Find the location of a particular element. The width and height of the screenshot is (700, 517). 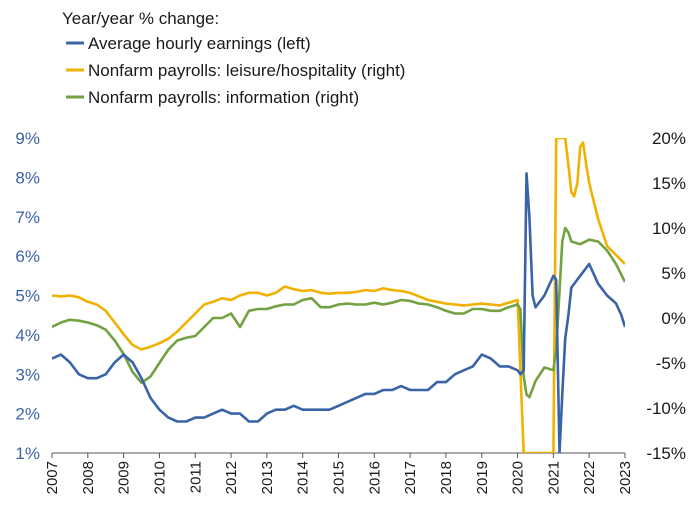

left-tick-label: 4% is located at coordinates (27, 335).